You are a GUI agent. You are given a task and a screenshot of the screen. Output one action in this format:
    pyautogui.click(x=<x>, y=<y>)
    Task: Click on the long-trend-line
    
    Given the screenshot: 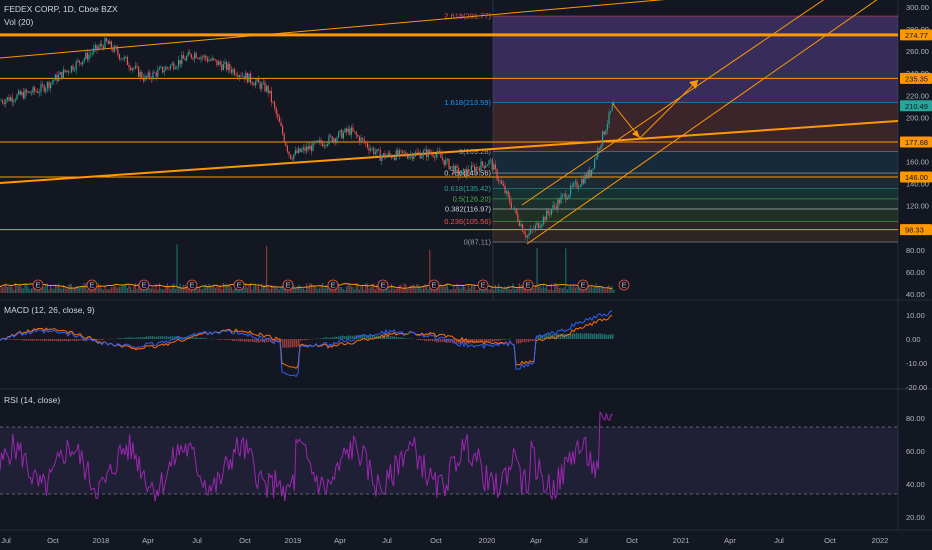 What is the action you would take?
    pyautogui.click(x=375, y=29)
    